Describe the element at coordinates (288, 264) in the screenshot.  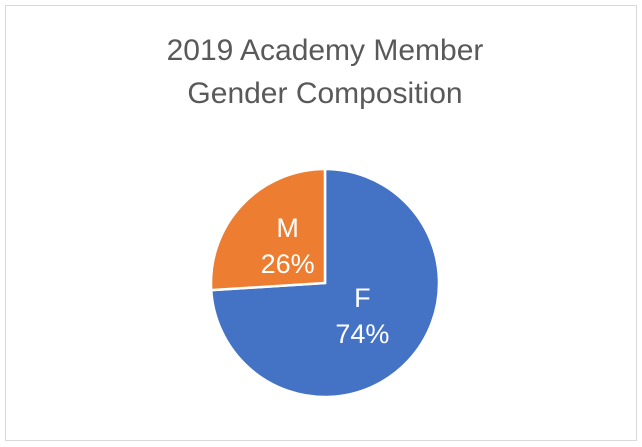
I see `slice-value-label: 26%` at that location.